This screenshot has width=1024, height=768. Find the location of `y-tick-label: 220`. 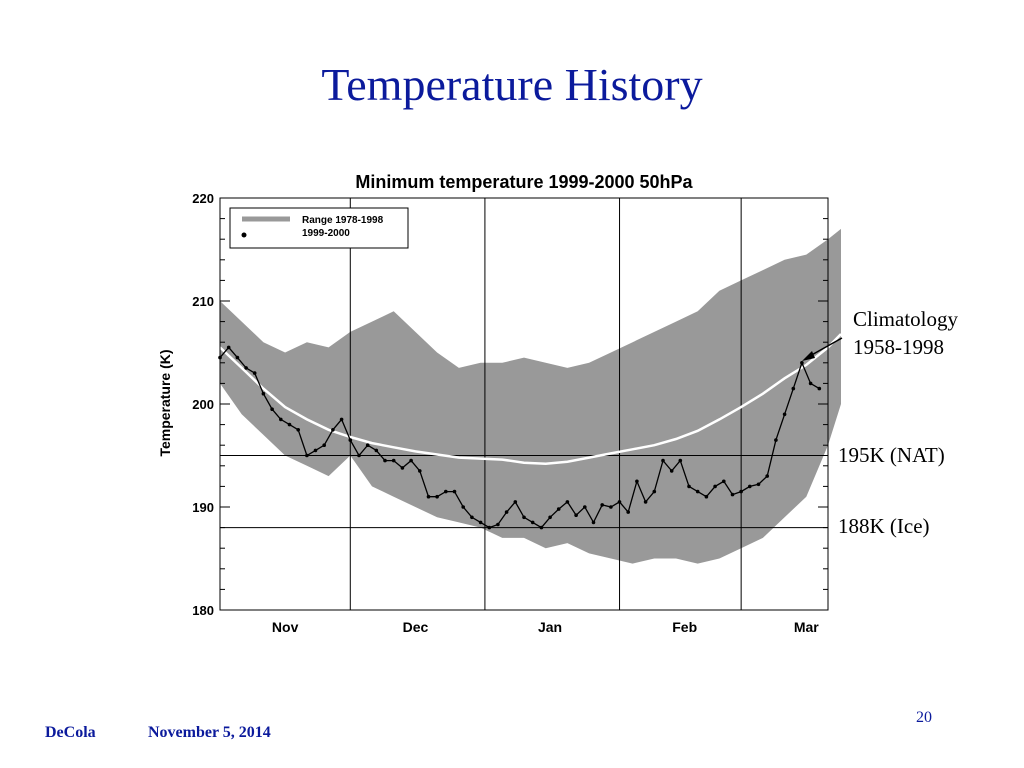

y-tick-label: 220 is located at coordinates (203, 198).